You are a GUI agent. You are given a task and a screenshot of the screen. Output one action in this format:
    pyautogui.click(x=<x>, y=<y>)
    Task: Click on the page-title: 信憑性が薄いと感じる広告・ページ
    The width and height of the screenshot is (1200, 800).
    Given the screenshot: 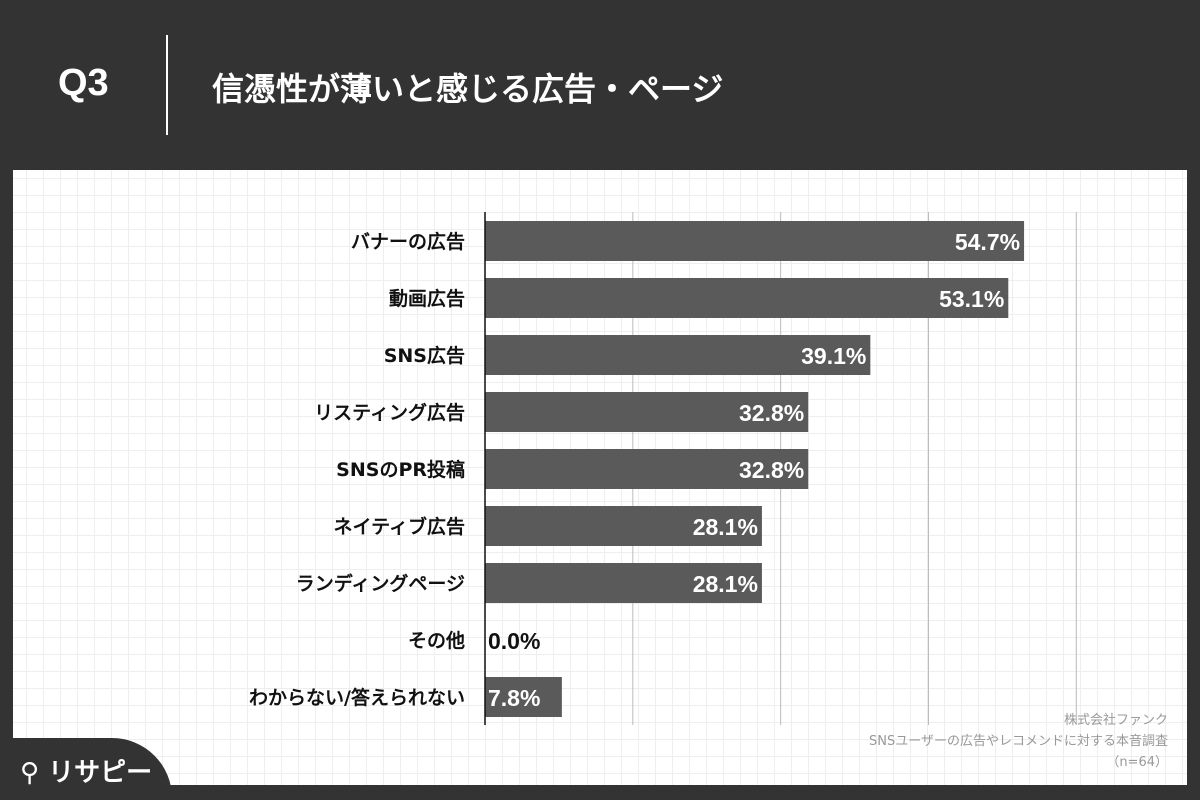 What is the action you would take?
    pyautogui.click(x=468, y=89)
    